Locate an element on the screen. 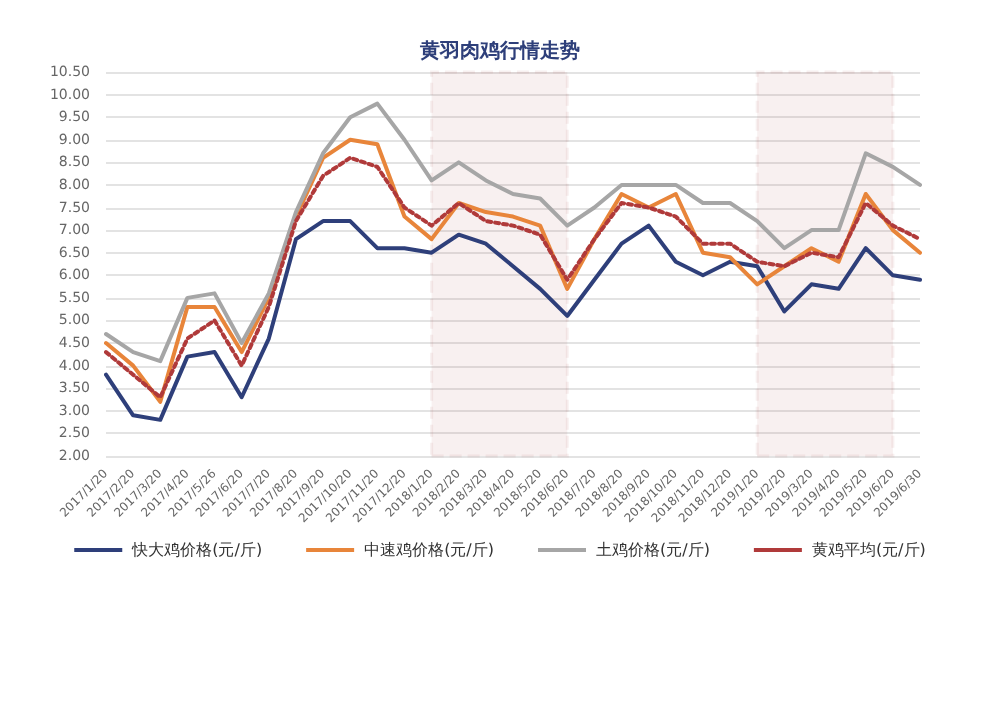  legend-label: 黄鸡平均(元/斤) is located at coordinates (868, 550).